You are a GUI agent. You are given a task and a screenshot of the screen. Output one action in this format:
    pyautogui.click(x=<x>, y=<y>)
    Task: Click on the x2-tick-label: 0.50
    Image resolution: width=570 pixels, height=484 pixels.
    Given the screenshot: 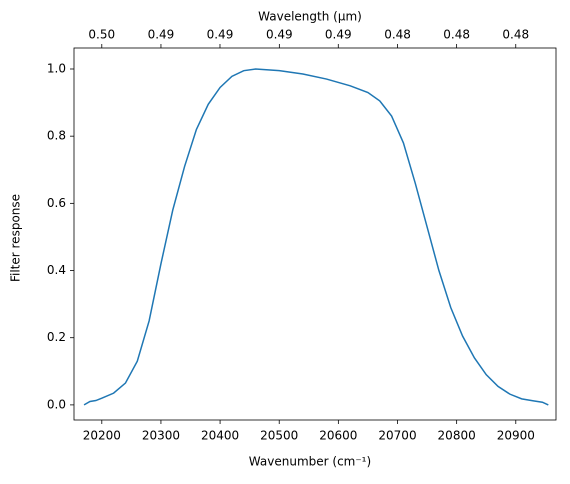 What is the action you would take?
    pyautogui.click(x=101, y=35)
    